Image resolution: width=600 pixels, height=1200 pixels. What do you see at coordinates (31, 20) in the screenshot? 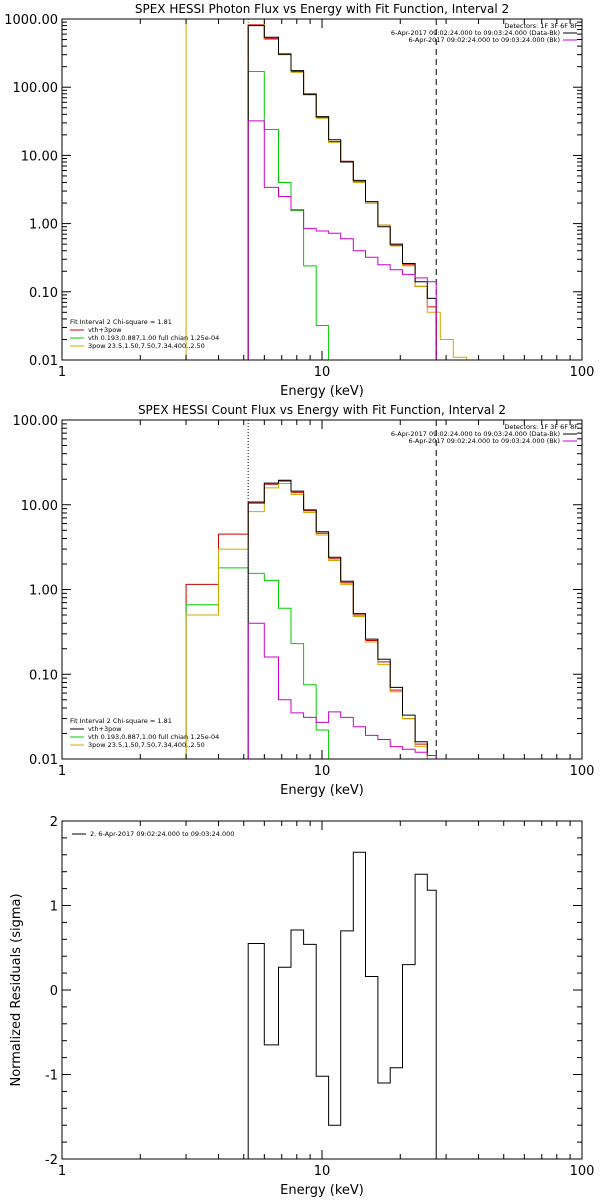
I see `y-tick-label: 1000.00` at bounding box center [31, 20].